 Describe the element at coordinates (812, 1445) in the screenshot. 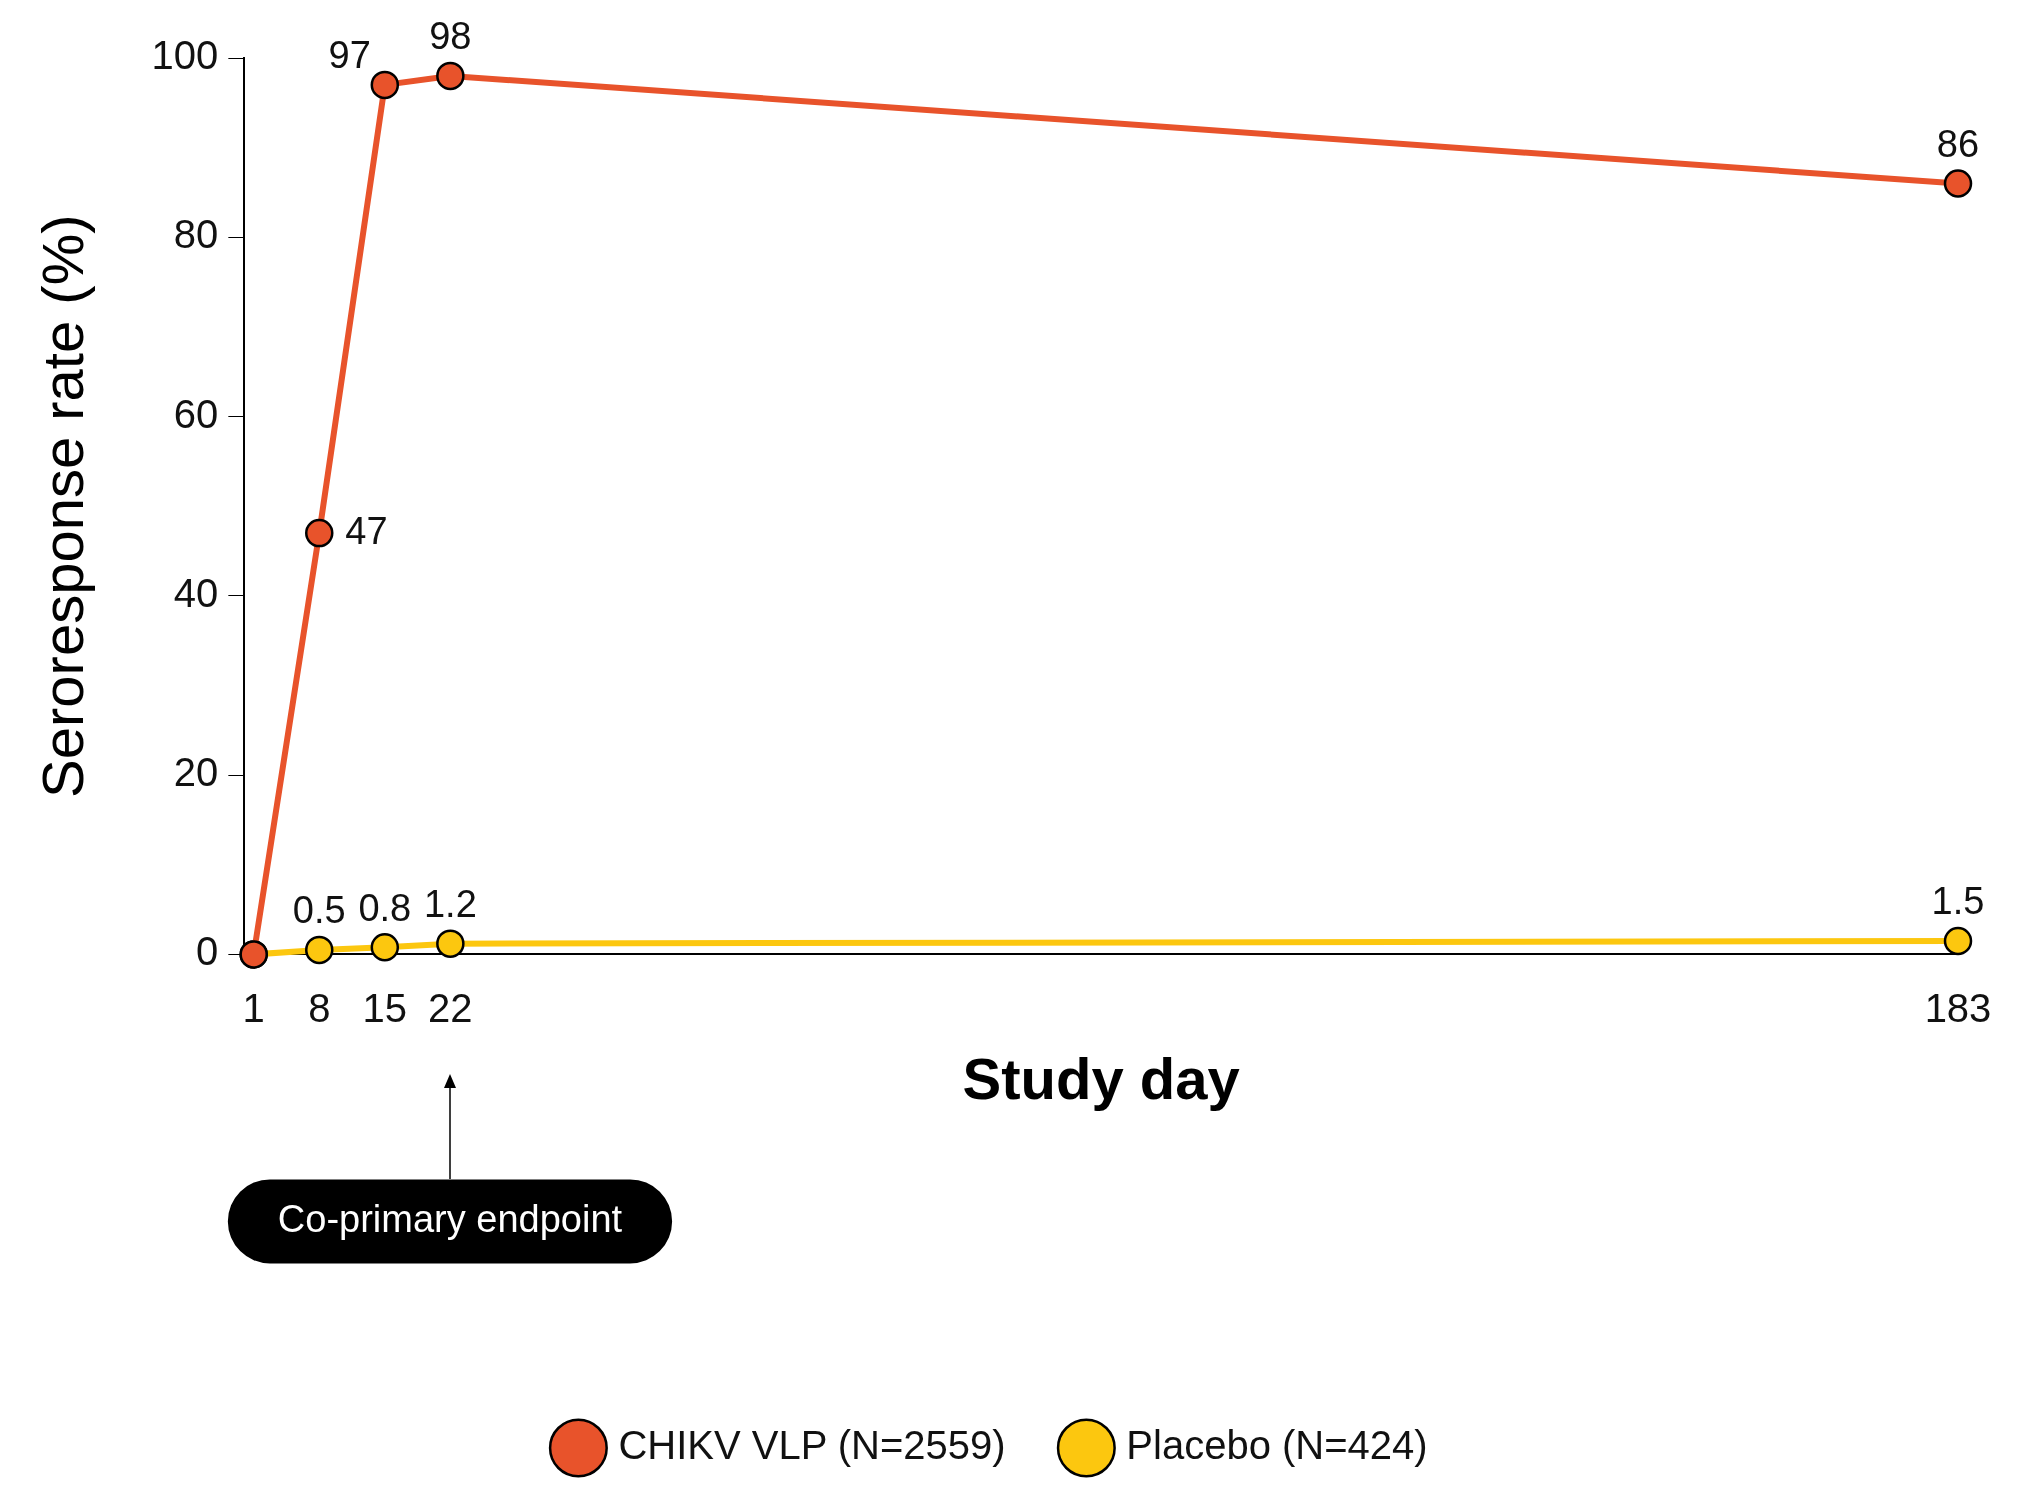

I see `legend-label: CHIKV VLP (N=2559)` at that location.